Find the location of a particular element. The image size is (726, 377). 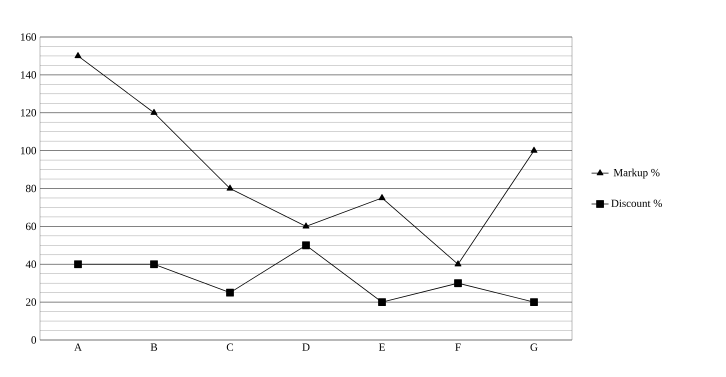

y-tick-label: 60 is located at coordinates (31, 226).